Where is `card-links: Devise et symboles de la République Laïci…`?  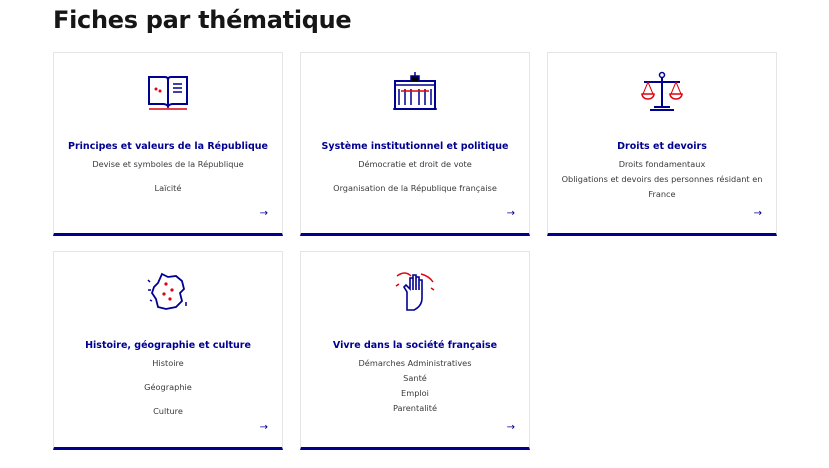 card-links: Devise et symboles de la République Laïci… is located at coordinates (168, 181).